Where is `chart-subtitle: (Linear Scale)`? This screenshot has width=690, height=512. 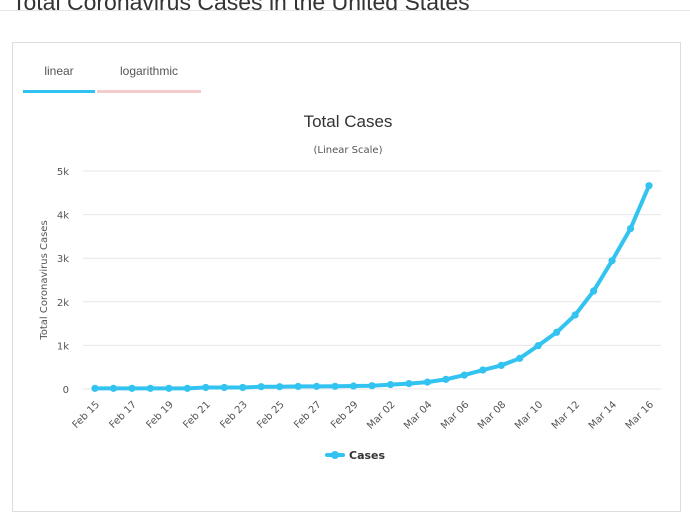 chart-subtitle: (Linear Scale) is located at coordinates (348, 150).